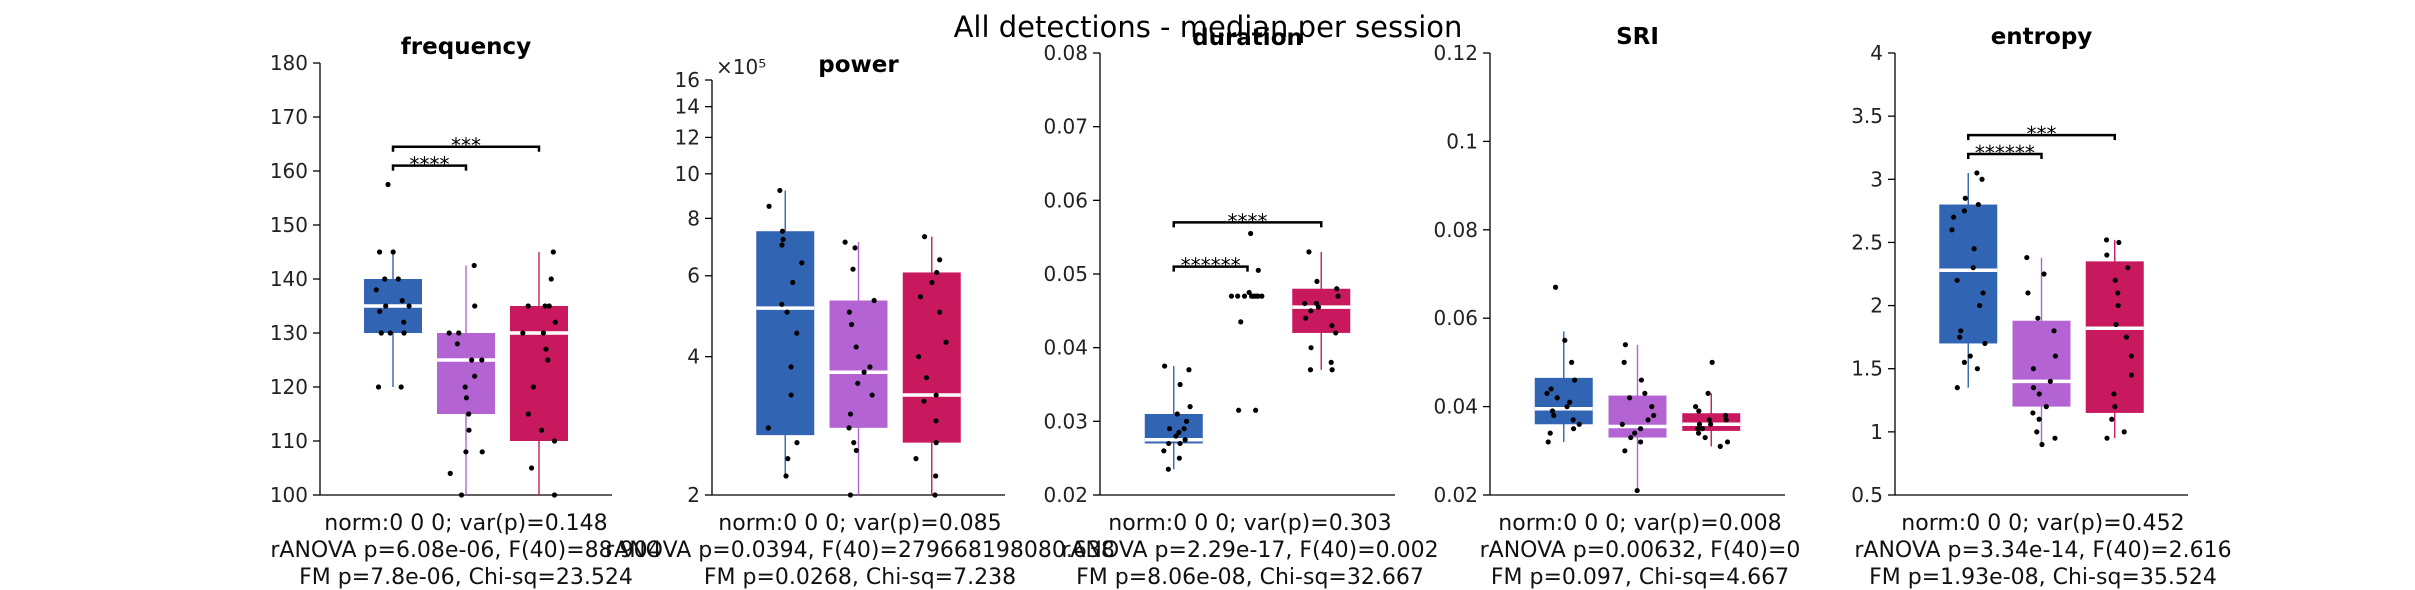 The image size is (2415, 590). What do you see at coordinates (289, 225) in the screenshot?
I see `y-tick-label: 150` at bounding box center [289, 225].